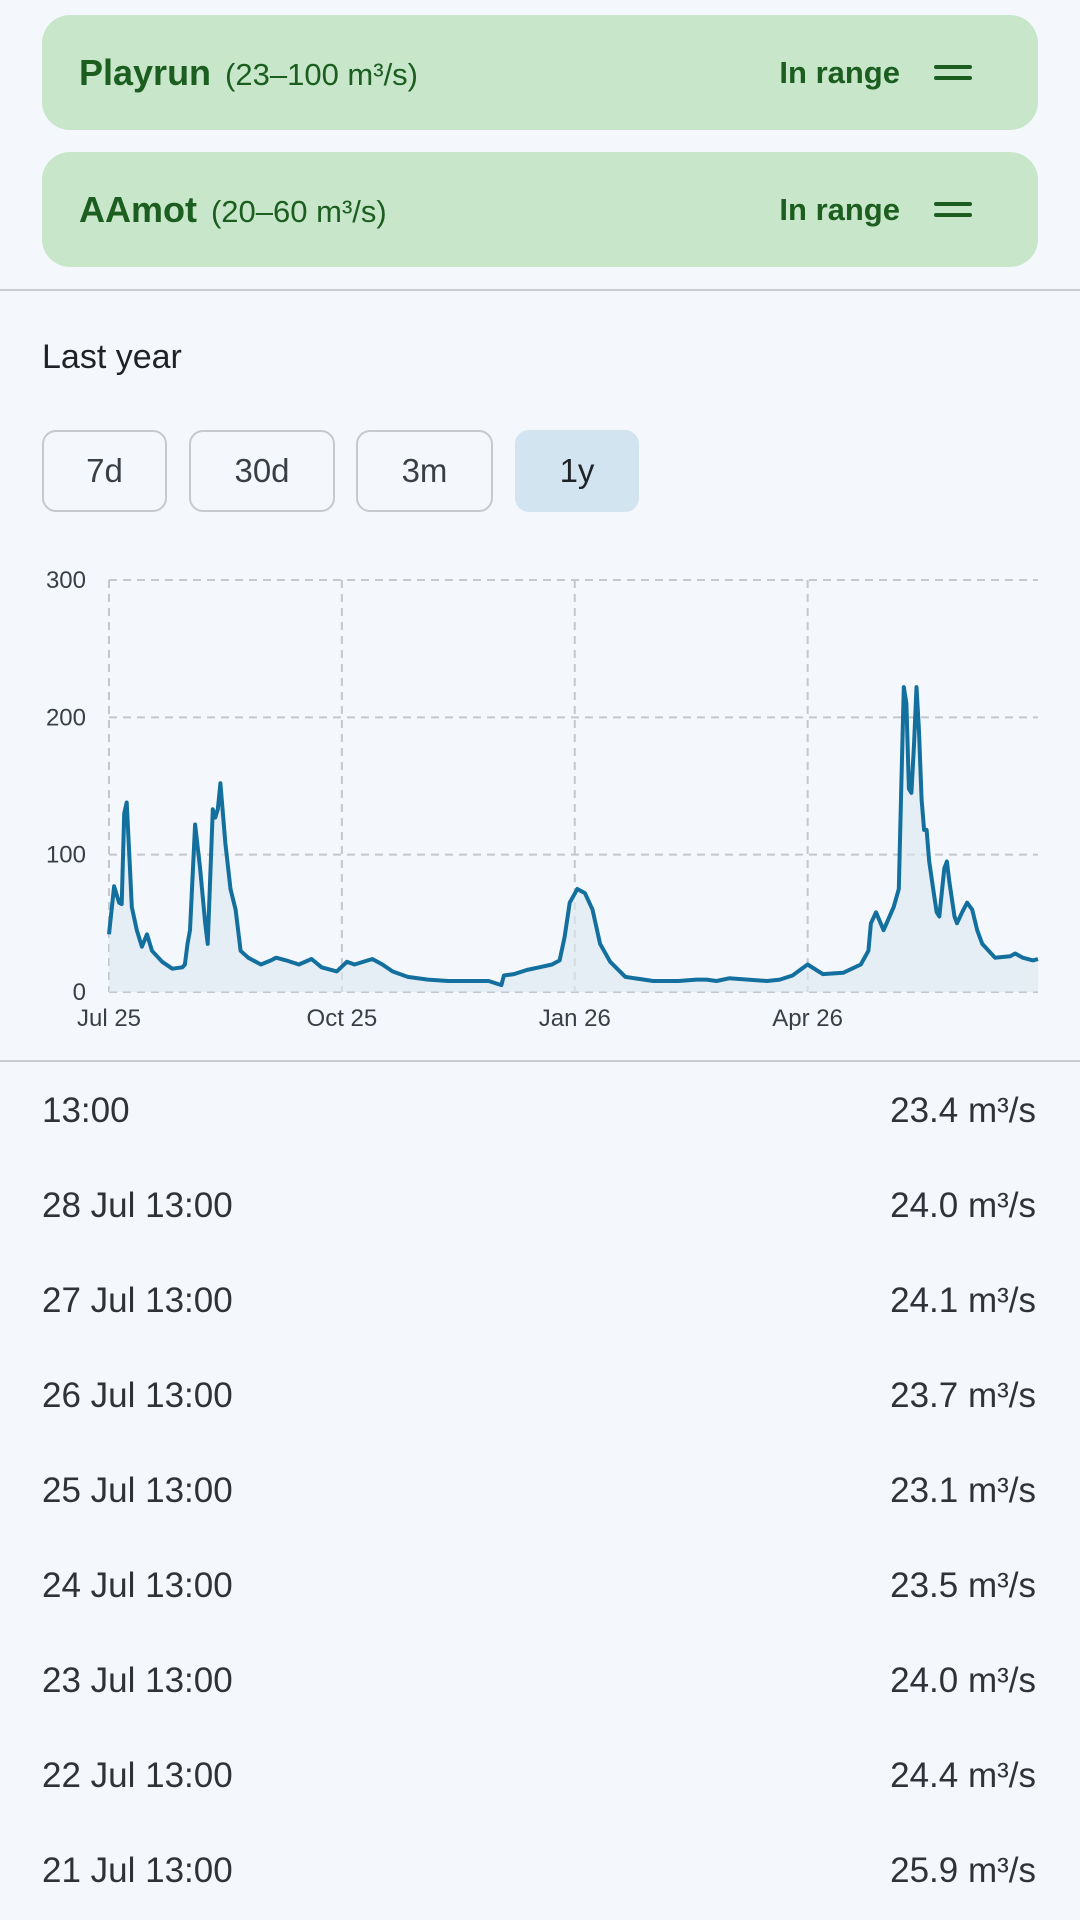 This screenshot has width=1080, height=1920. Describe the element at coordinates (540, 1110) in the screenshot. I see `reading-row: 13:00 23.4 m³/s` at that location.